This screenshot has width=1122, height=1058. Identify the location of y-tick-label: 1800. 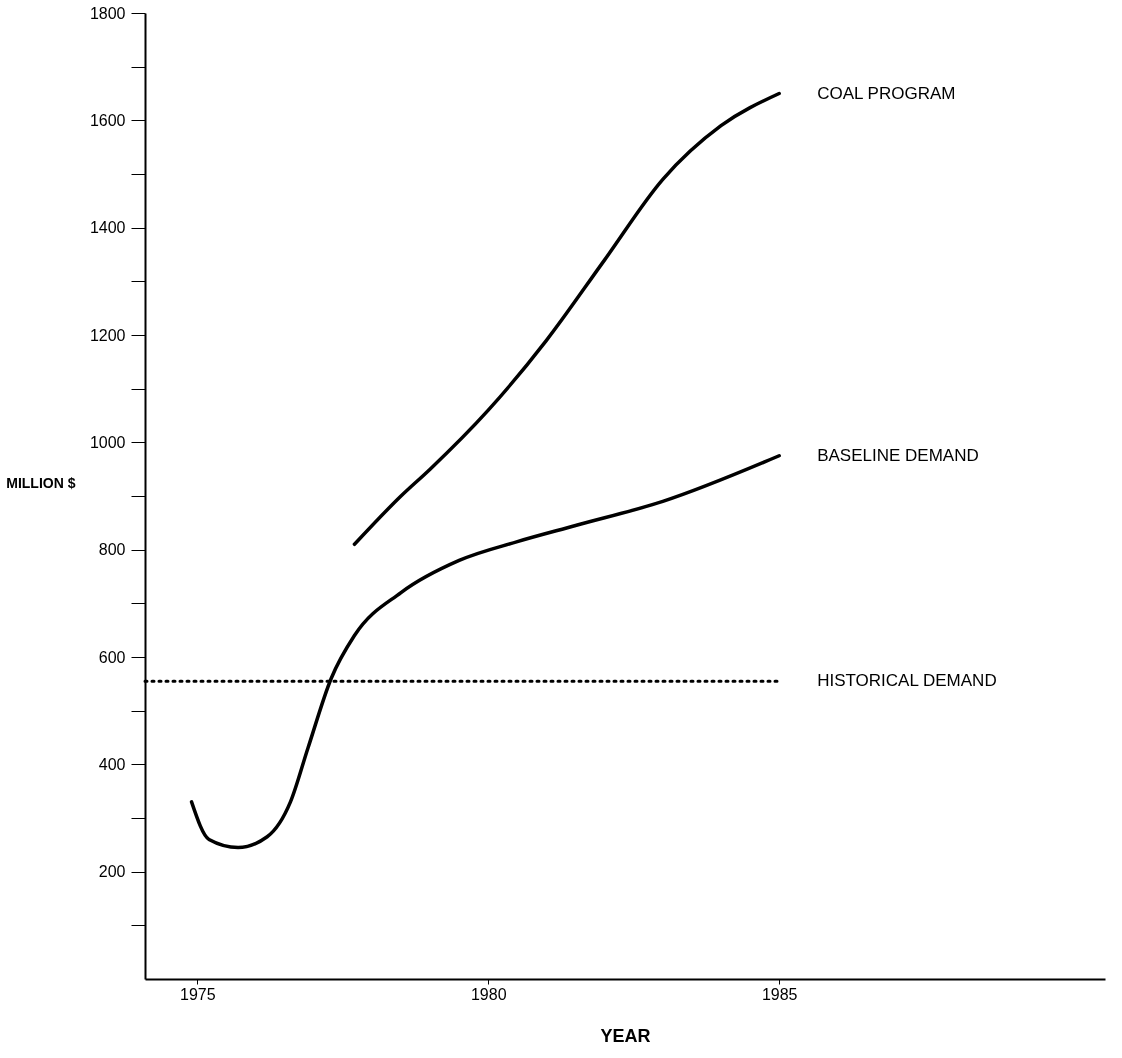
(107, 13).